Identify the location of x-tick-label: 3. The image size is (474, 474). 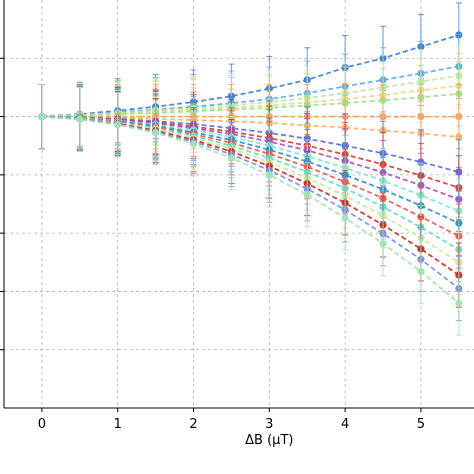
(269, 424).